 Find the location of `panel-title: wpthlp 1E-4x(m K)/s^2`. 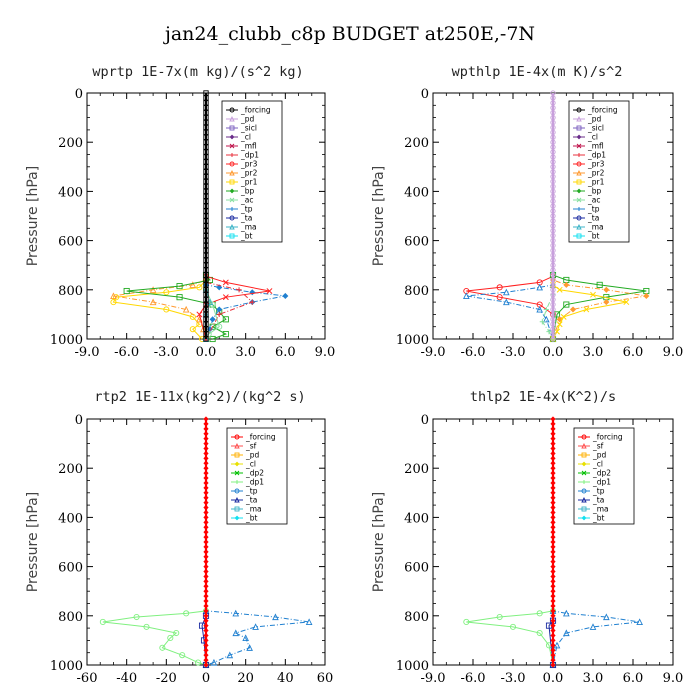

panel-title: wpthlp 1E-4x(m K)/s^2 is located at coordinates (537, 72).